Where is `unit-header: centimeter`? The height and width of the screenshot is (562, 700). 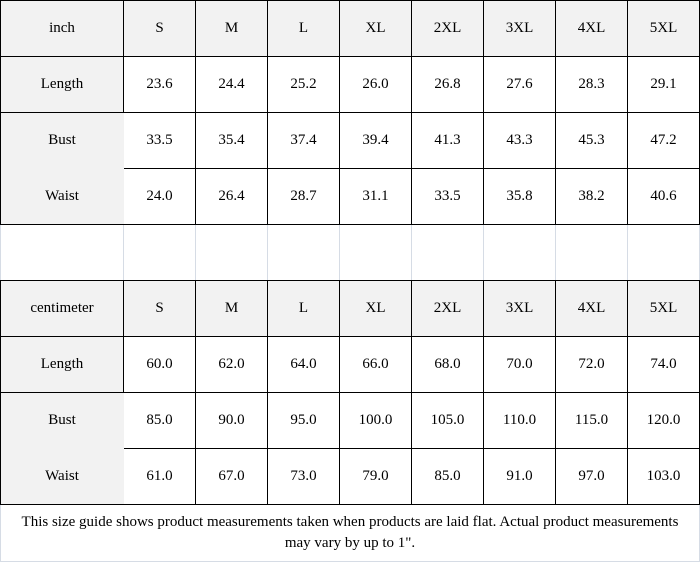 unit-header: centimeter is located at coordinates (62, 308).